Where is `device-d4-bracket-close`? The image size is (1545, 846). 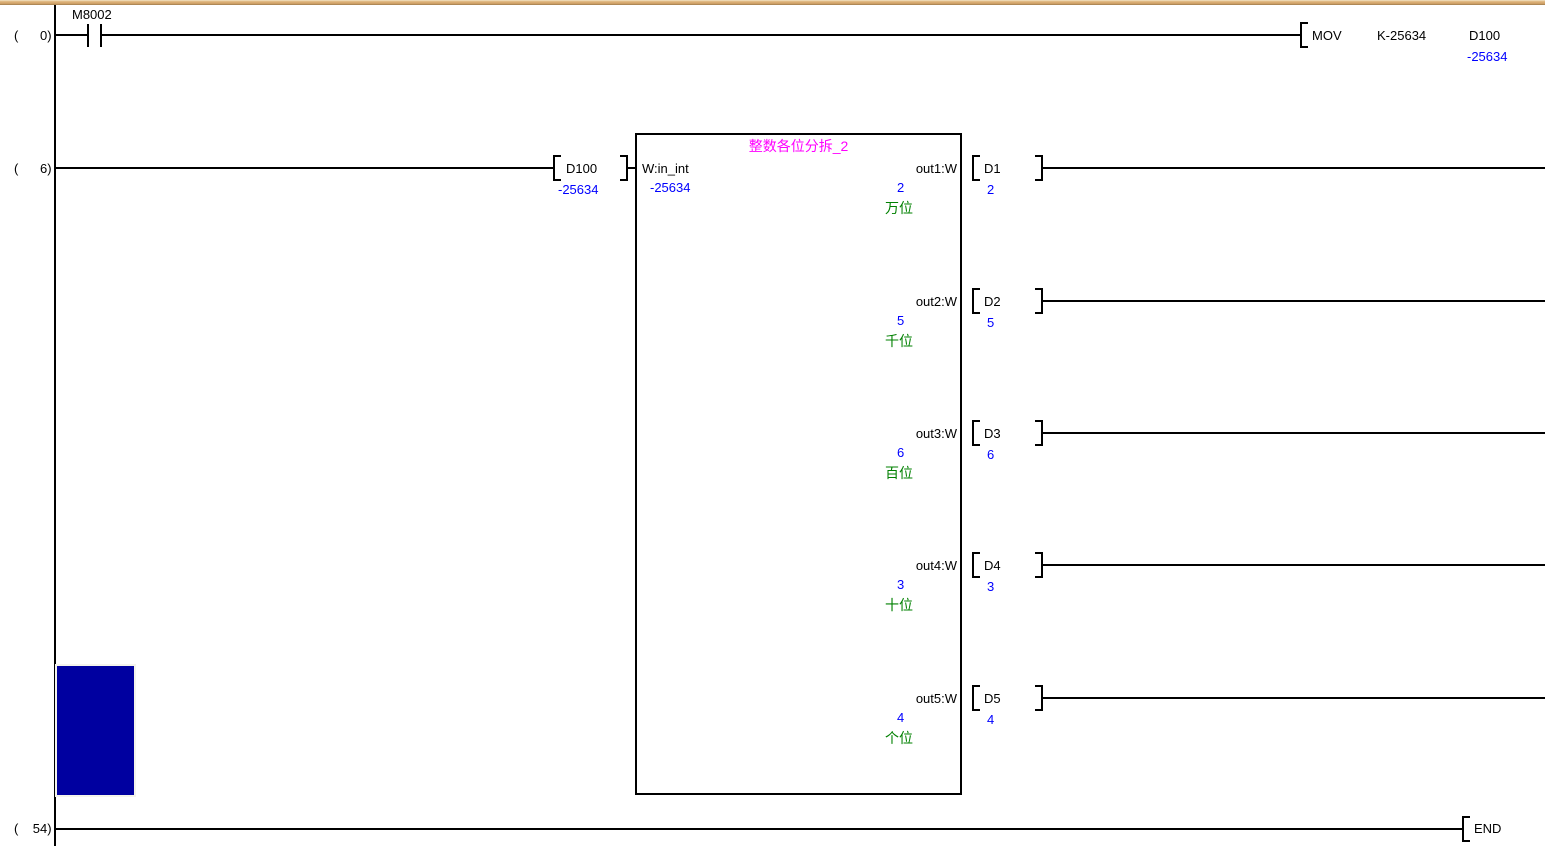 device-d4-bracket-close is located at coordinates (1039, 565).